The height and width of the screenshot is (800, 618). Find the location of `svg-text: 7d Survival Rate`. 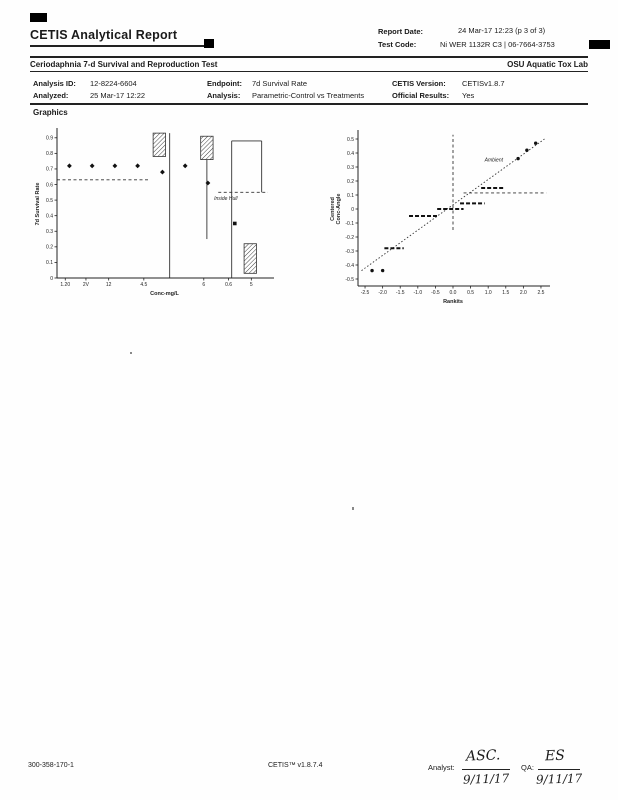

svg-text: 7d Survival Rate is located at coordinates (38, 204).